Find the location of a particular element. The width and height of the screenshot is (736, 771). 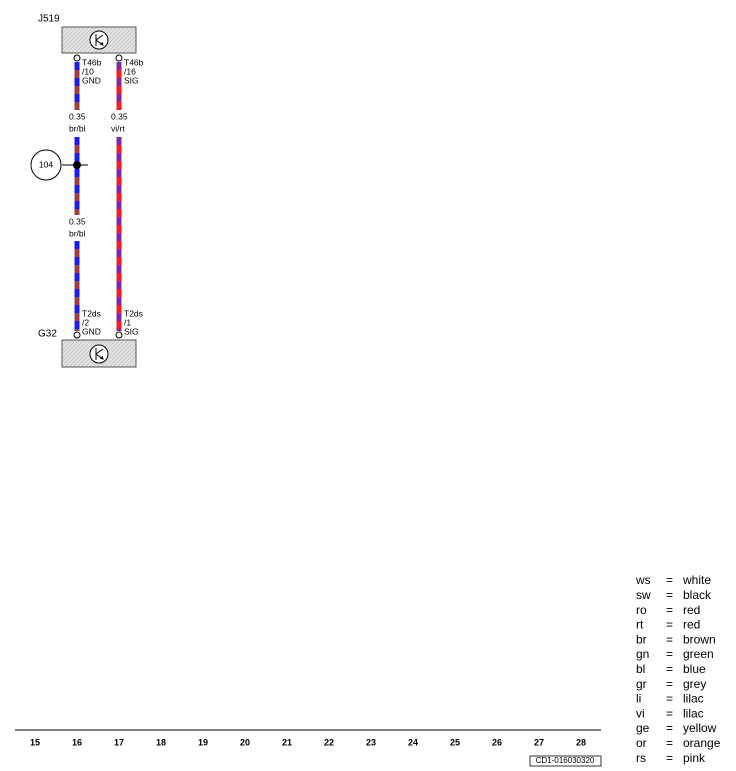

component-g32: G32 is located at coordinates (87, 348).